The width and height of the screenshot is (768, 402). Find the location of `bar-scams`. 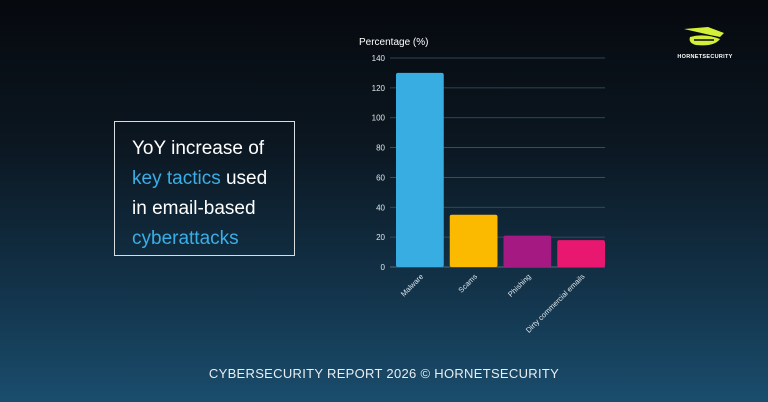

bar-scams is located at coordinates (473, 240).